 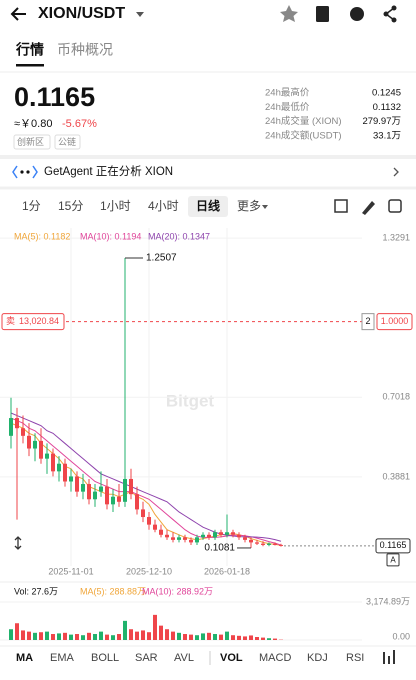 I want to click on draw-icon, so click(x=368, y=208).